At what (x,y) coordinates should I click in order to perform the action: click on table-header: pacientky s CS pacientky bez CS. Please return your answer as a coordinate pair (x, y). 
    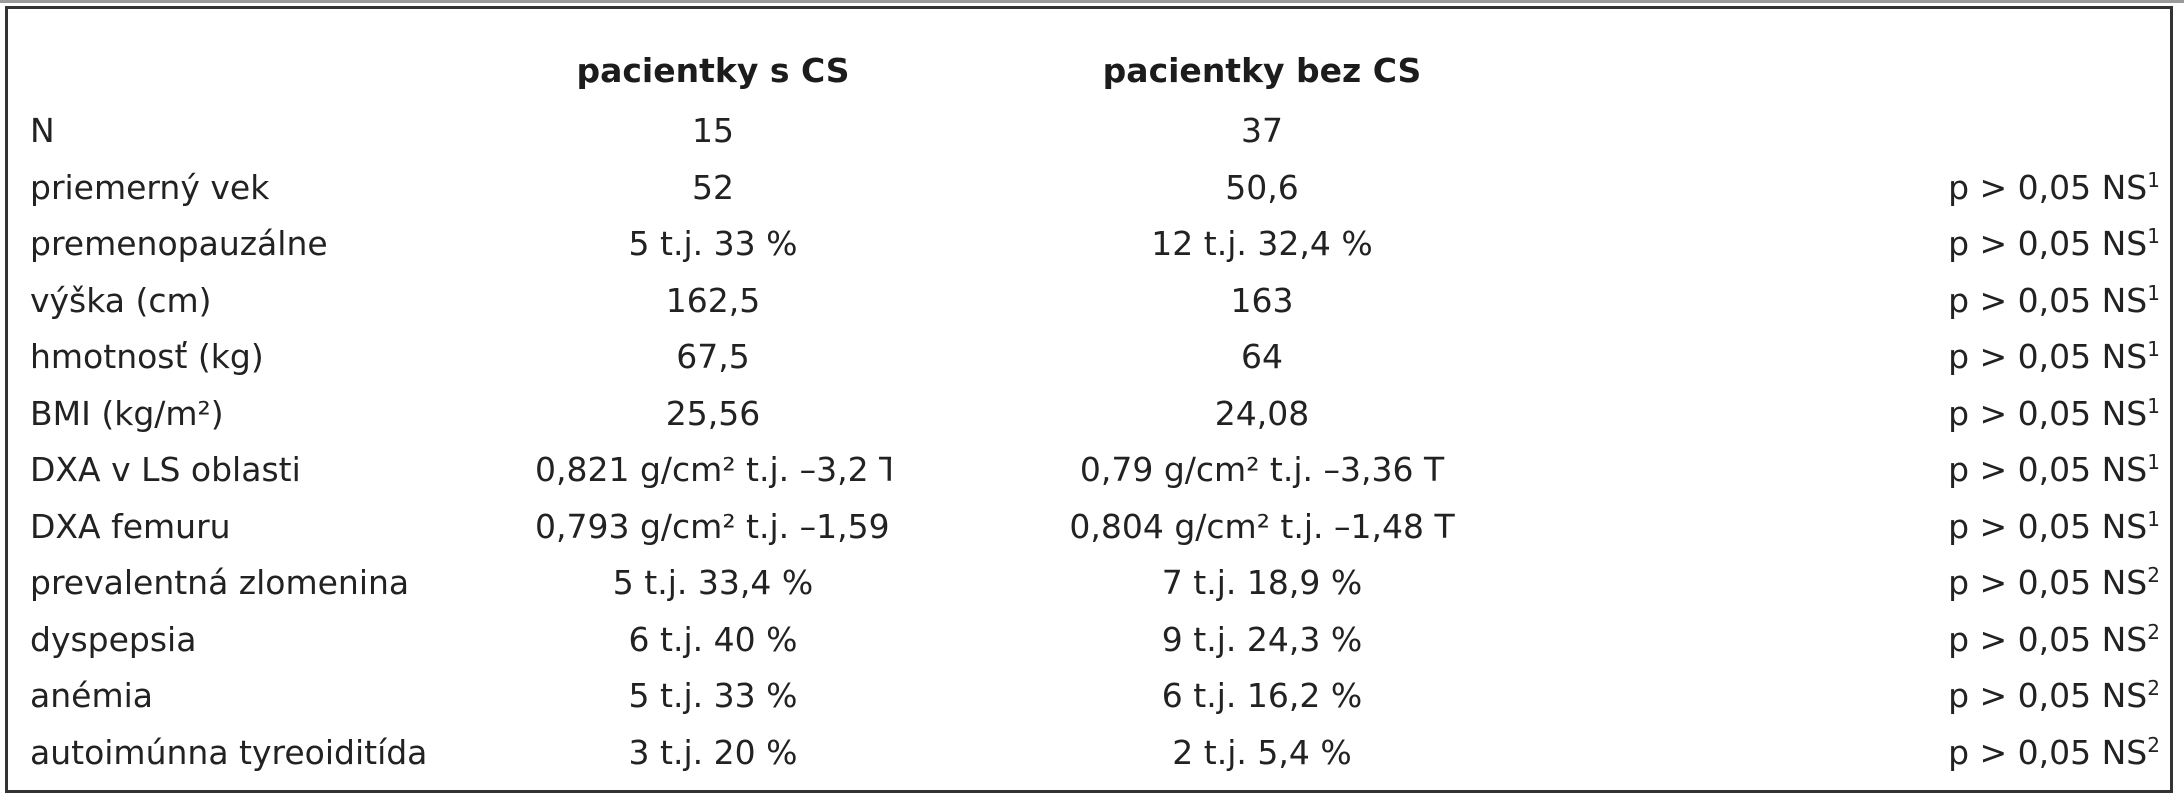
    Looking at the image, I should click on (1095, 71).